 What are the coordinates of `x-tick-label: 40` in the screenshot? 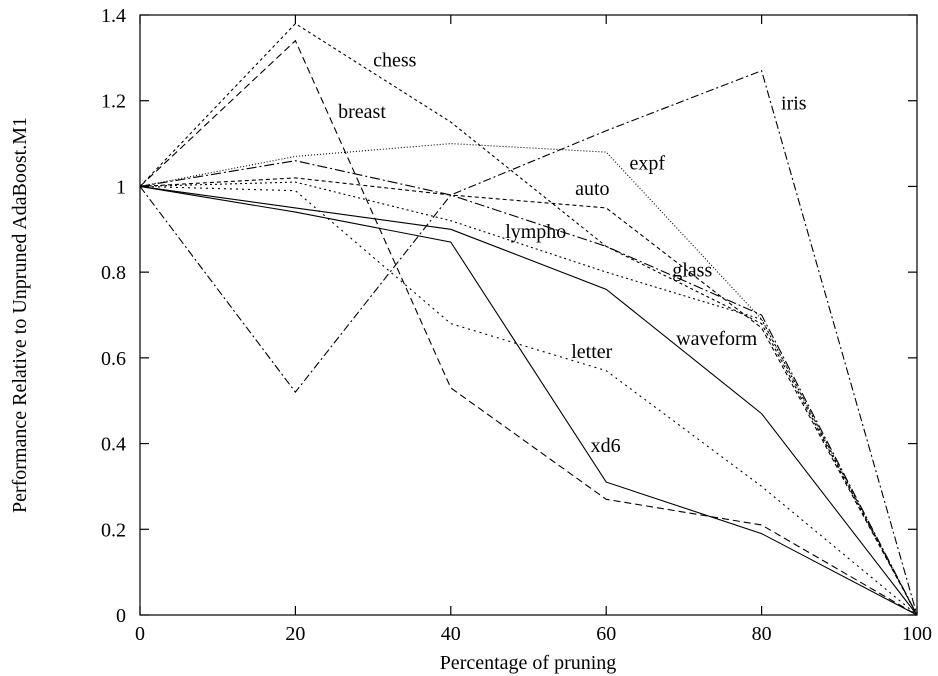 It's located at (451, 634).